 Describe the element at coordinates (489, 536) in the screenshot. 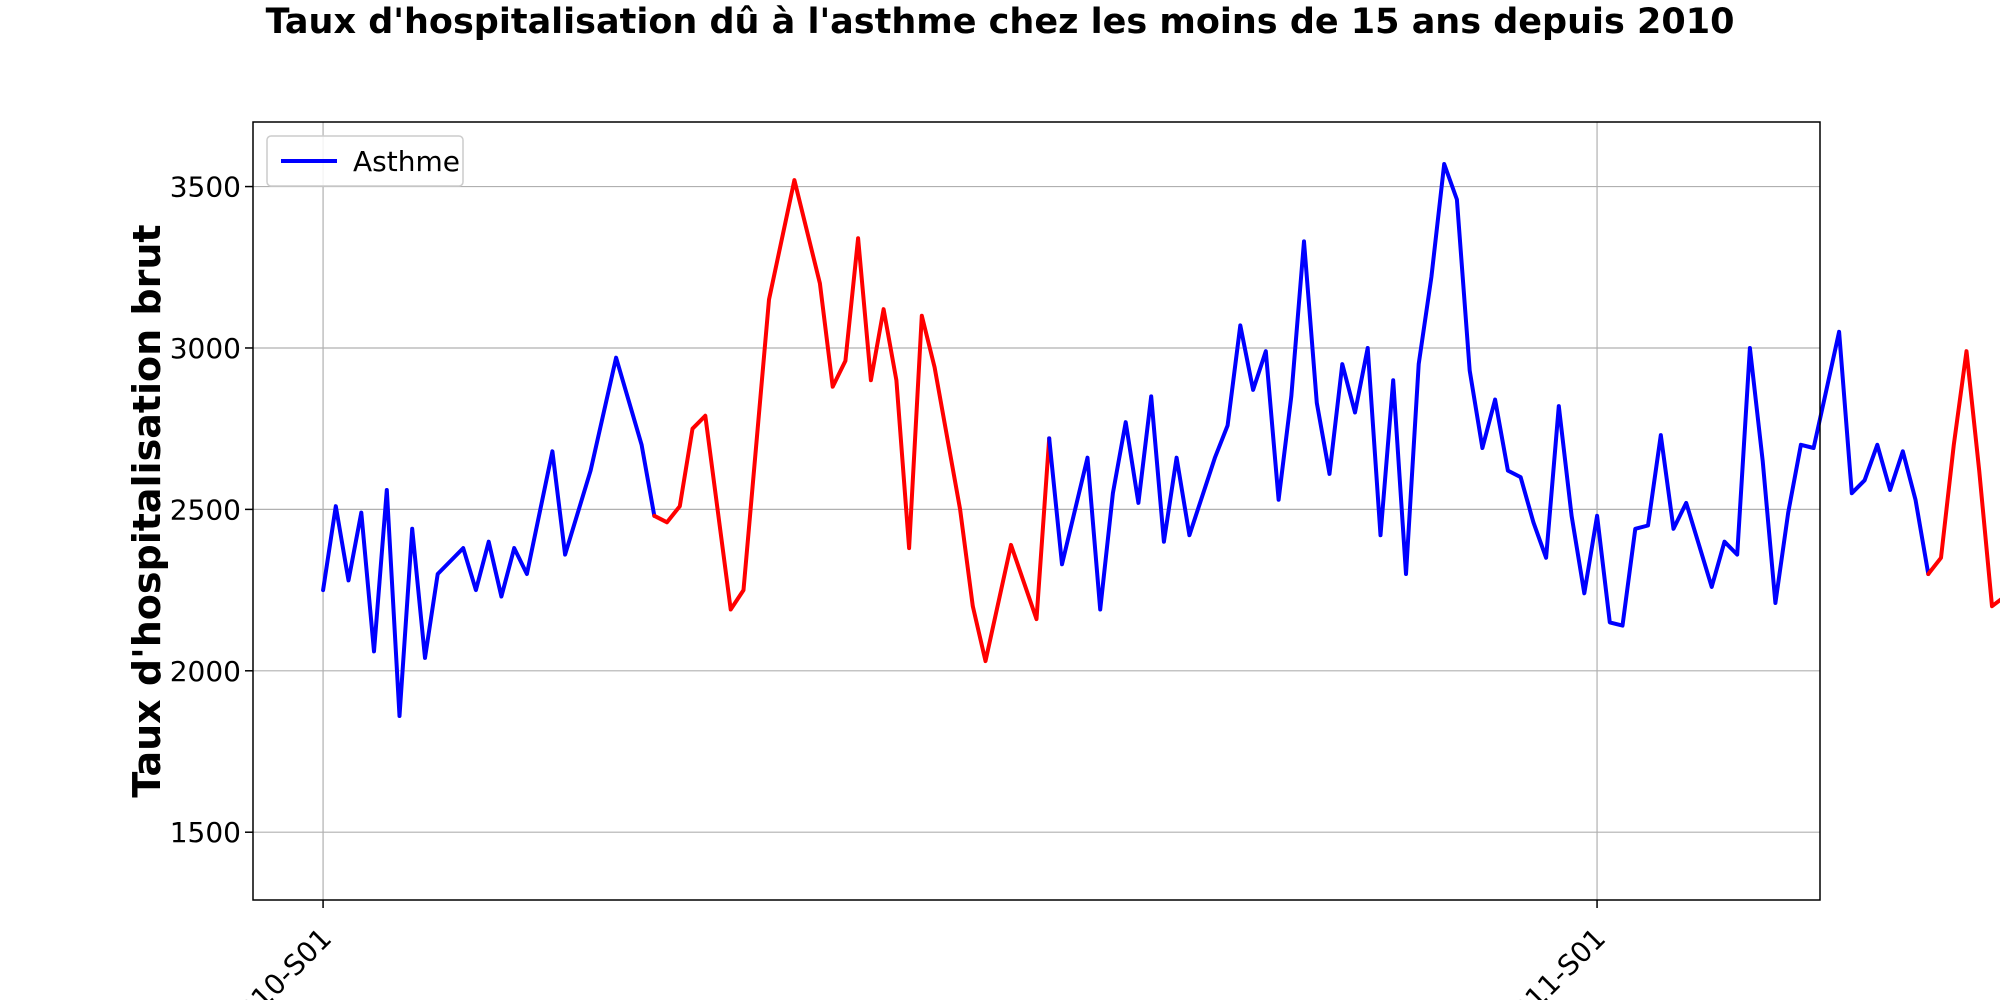

I see `series-segment-normal` at that location.